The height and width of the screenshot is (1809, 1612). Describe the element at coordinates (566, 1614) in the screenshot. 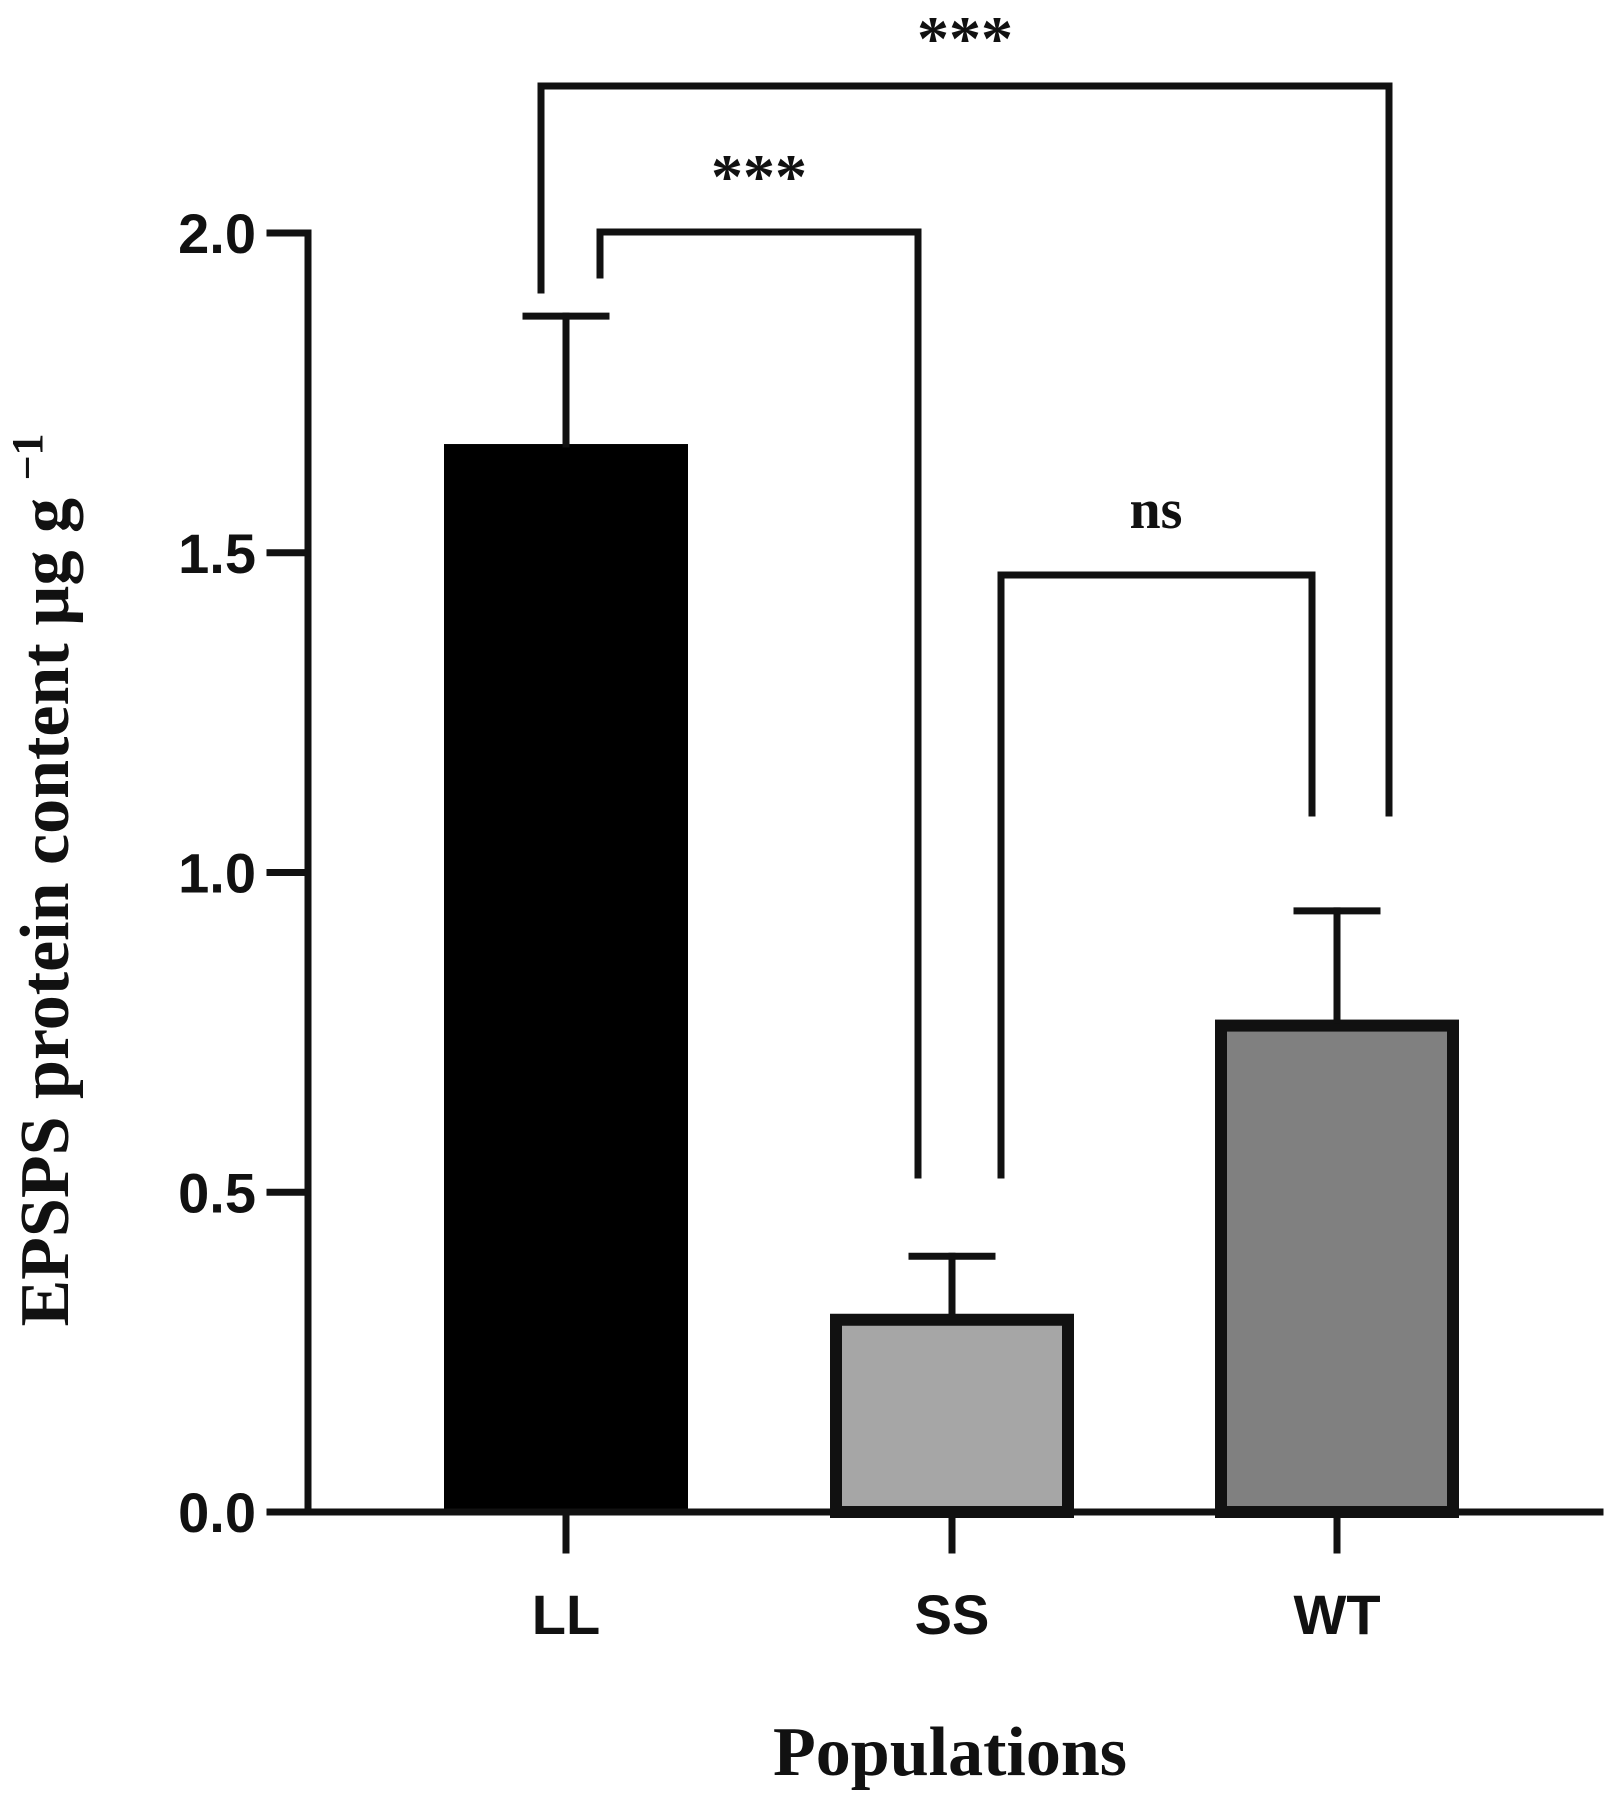

I see `x-tick-label-ll: LL` at that location.